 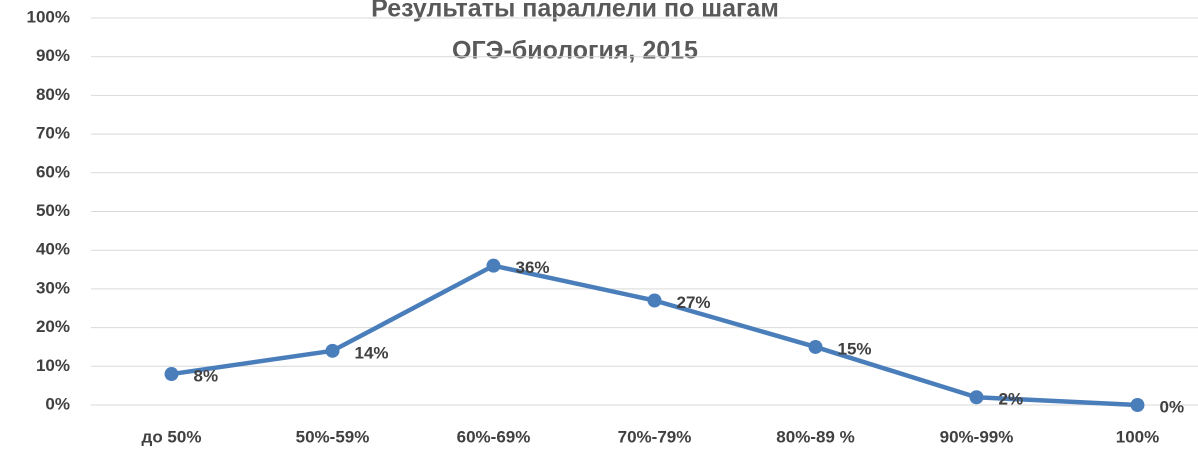 I want to click on data-label: 27%, so click(x=694, y=302).